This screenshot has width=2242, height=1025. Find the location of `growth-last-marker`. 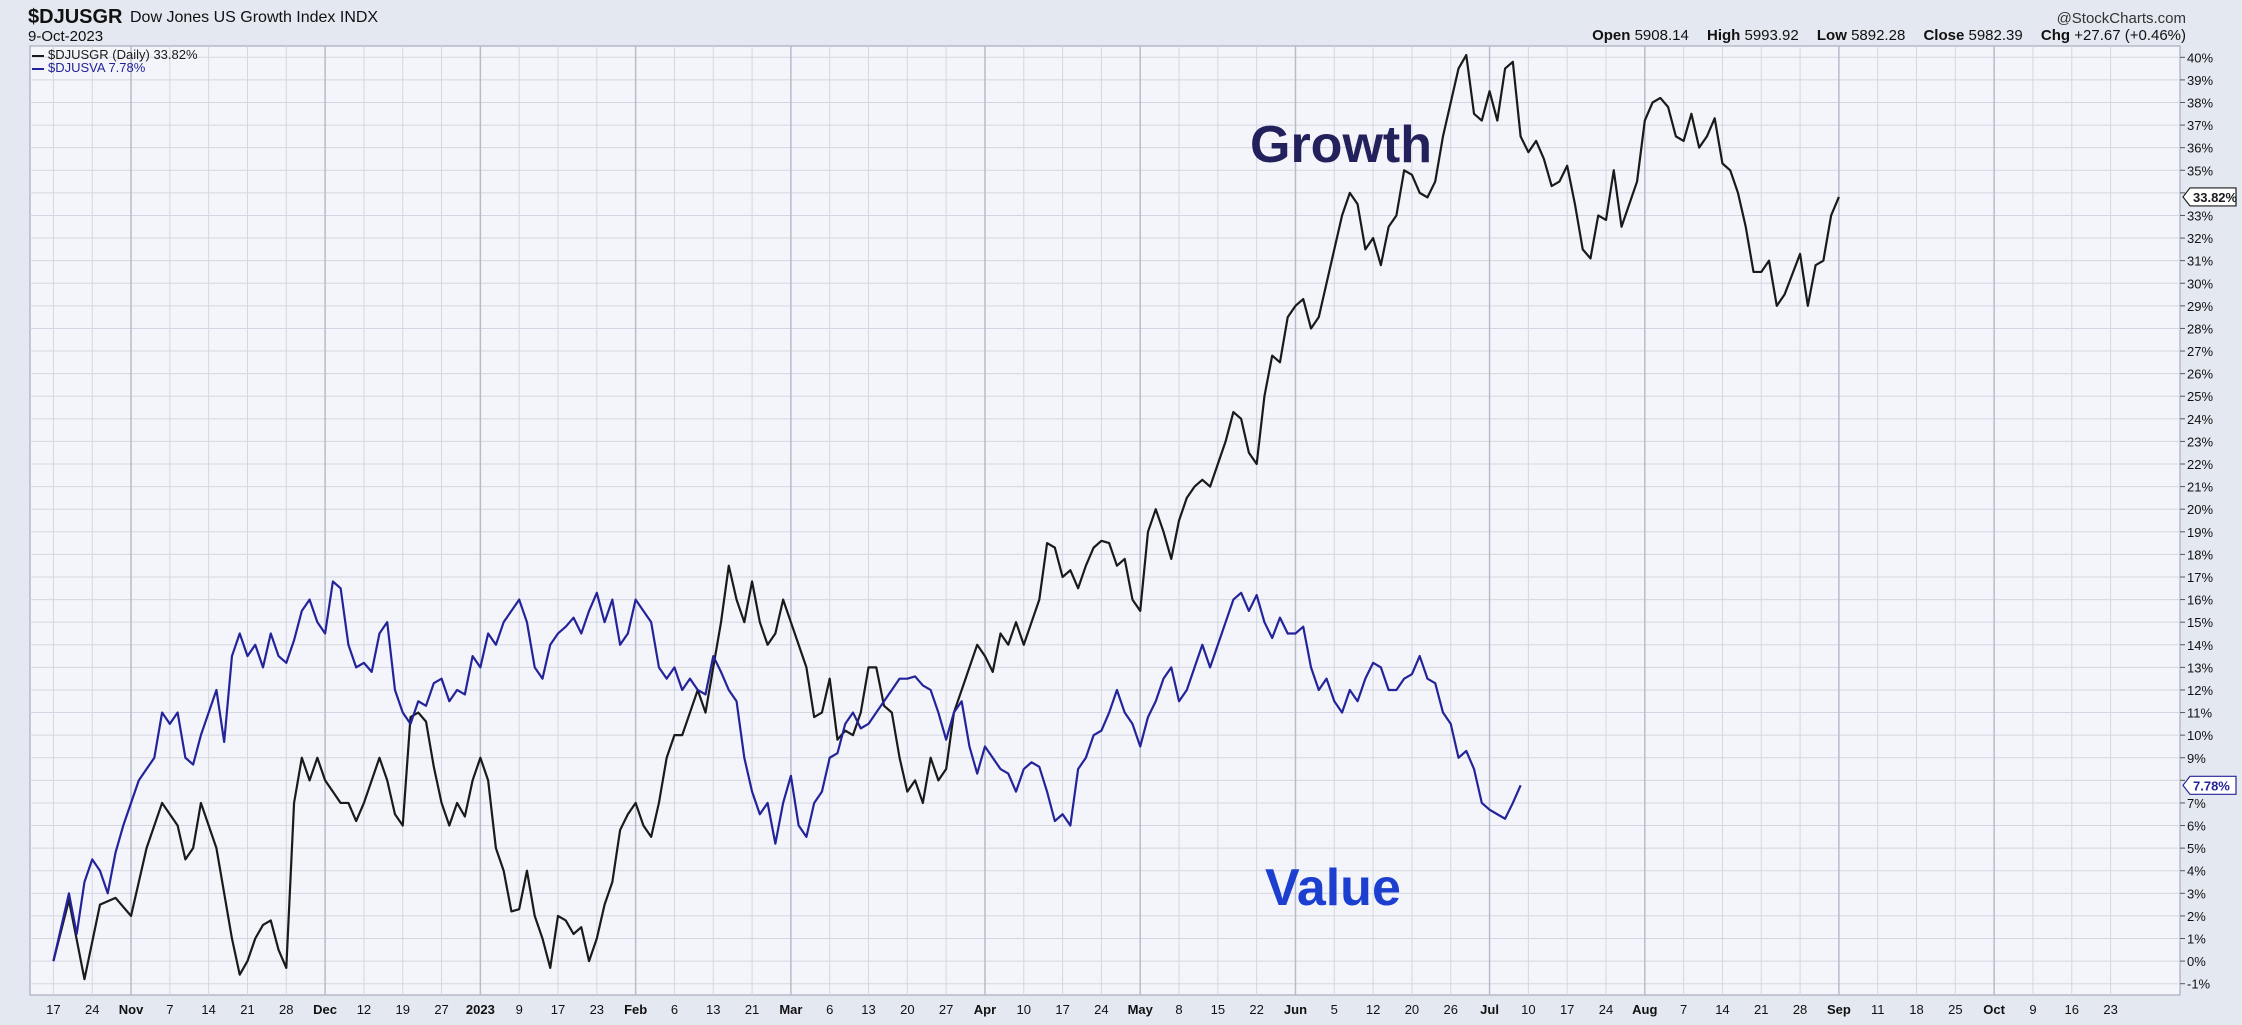

growth-last-marker is located at coordinates (2209, 197).